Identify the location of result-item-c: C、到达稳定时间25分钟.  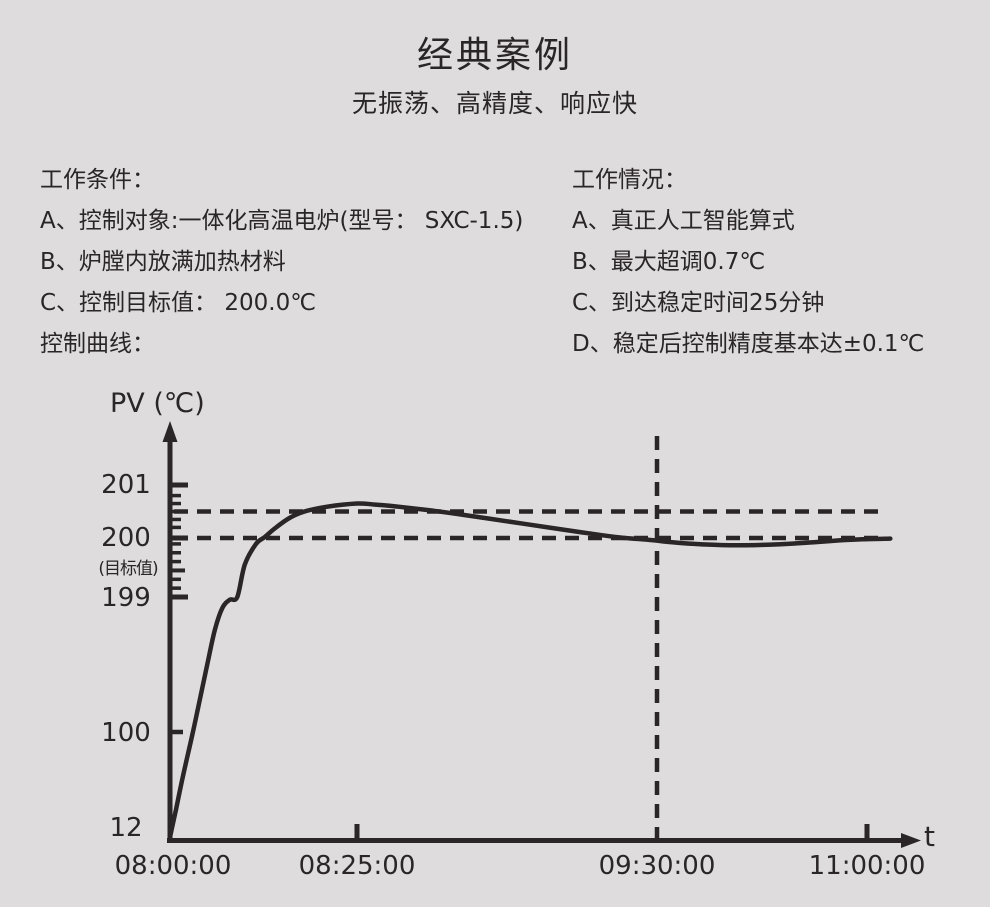
(698, 303).